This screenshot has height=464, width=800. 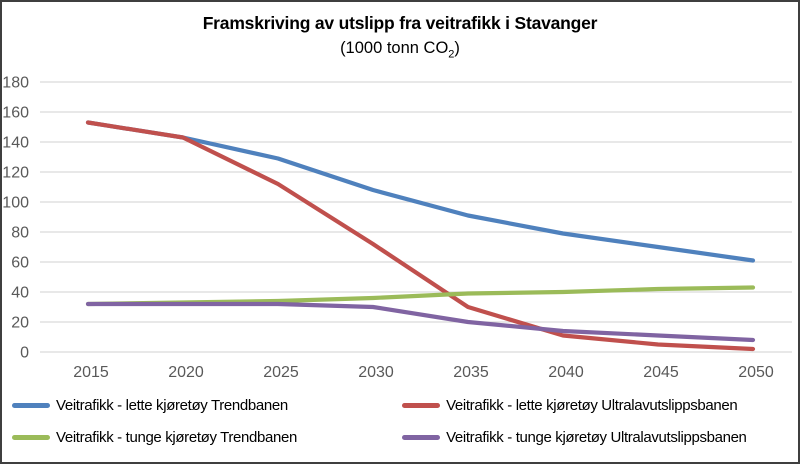 What do you see at coordinates (15, 83) in the screenshot?
I see `y-tick-label: 180` at bounding box center [15, 83].